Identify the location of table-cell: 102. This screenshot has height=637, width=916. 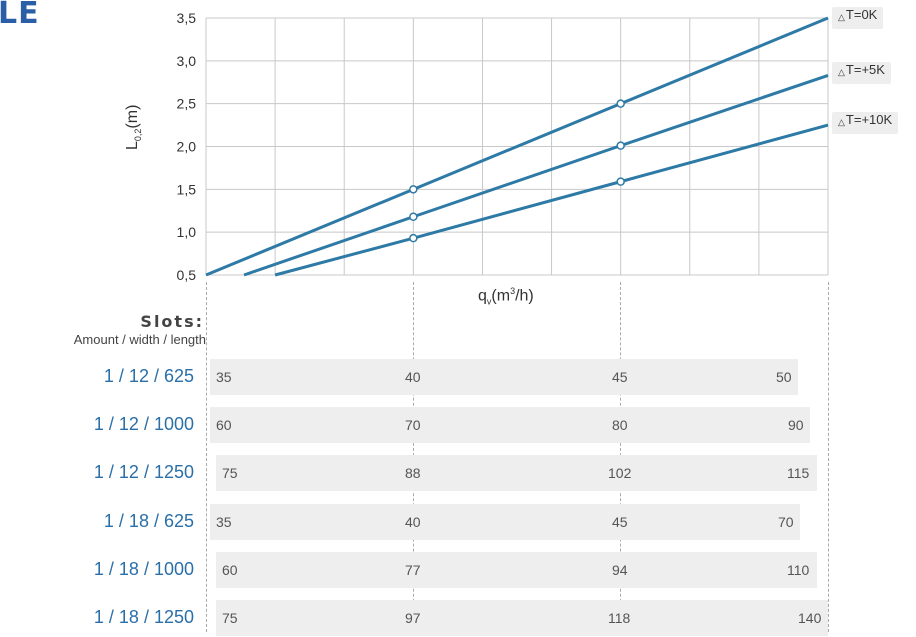
(620, 473).